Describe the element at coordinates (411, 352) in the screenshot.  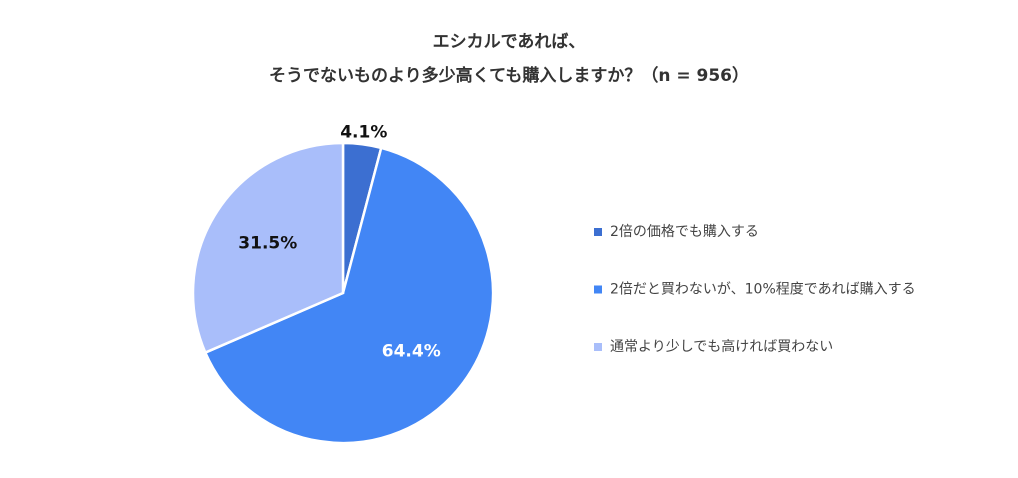
I see `data-label: 64.4%` at that location.